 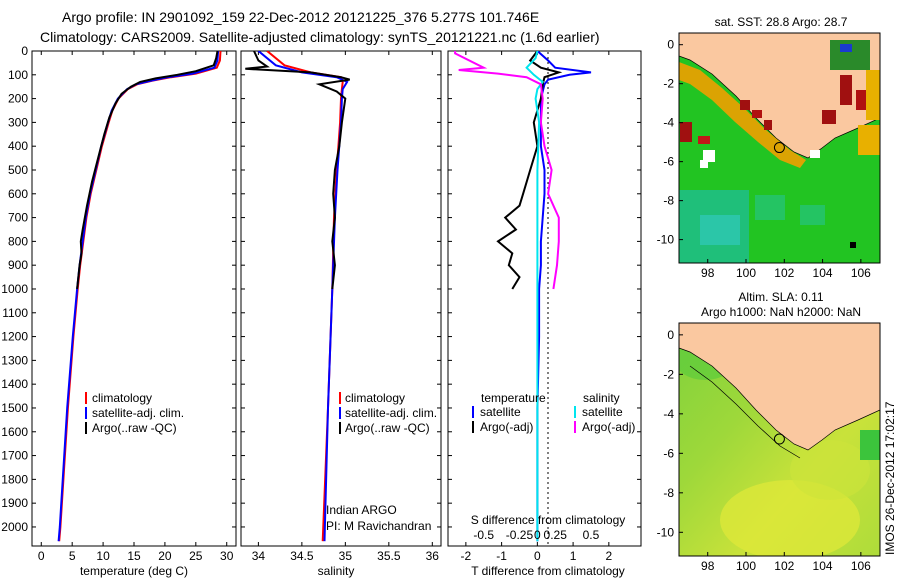 I want to click on map-lon-label: 98, so click(x=708, y=273).